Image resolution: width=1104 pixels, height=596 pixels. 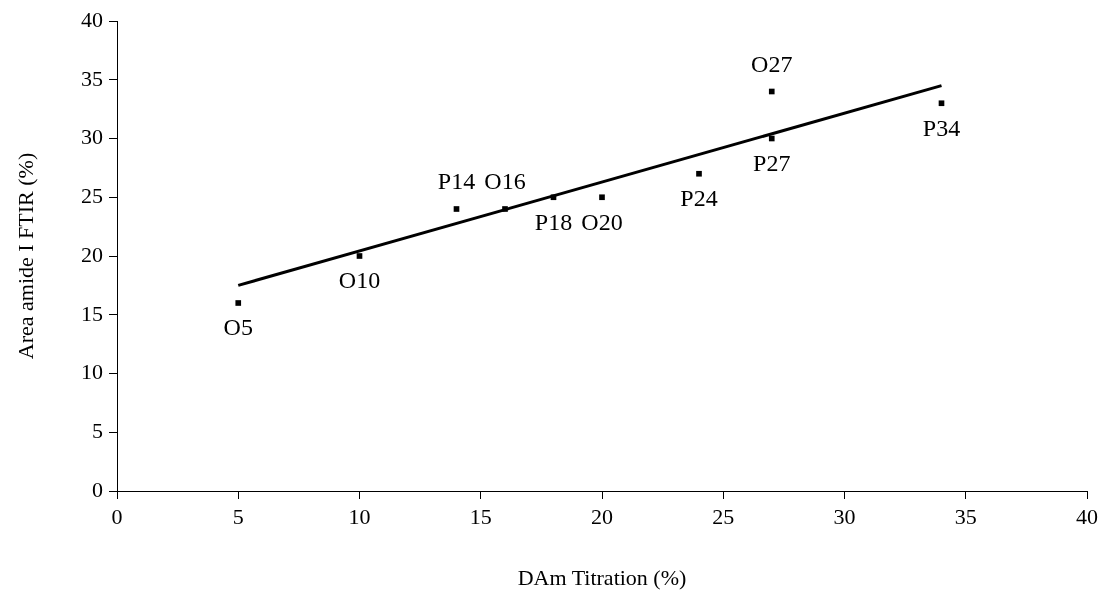 I want to click on x-tick-label: 0, so click(x=117, y=516).